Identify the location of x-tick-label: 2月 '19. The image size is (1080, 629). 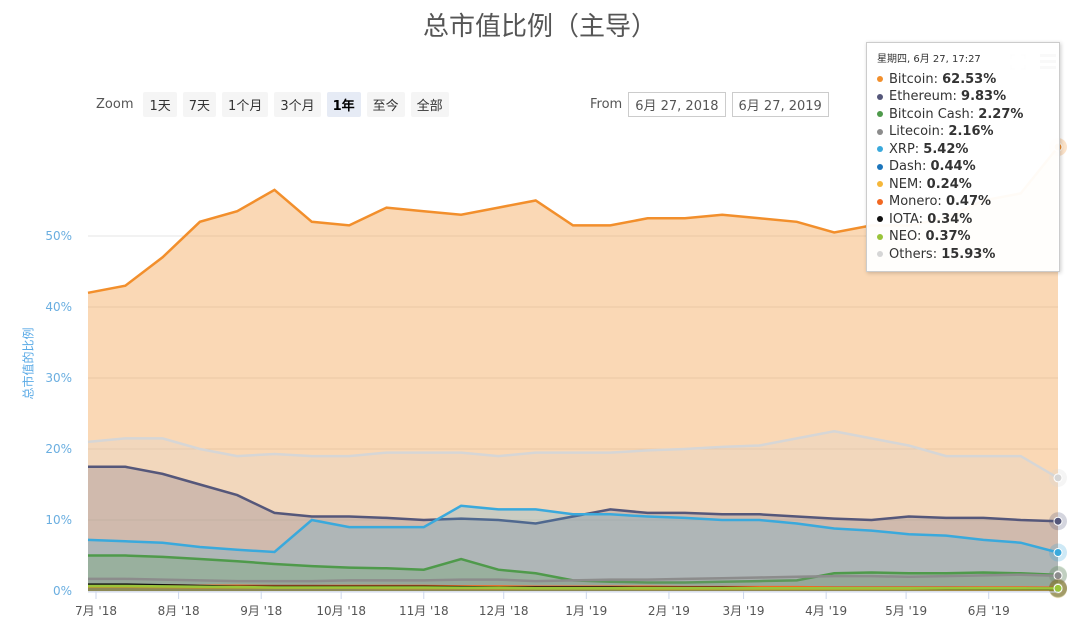
(669, 611).